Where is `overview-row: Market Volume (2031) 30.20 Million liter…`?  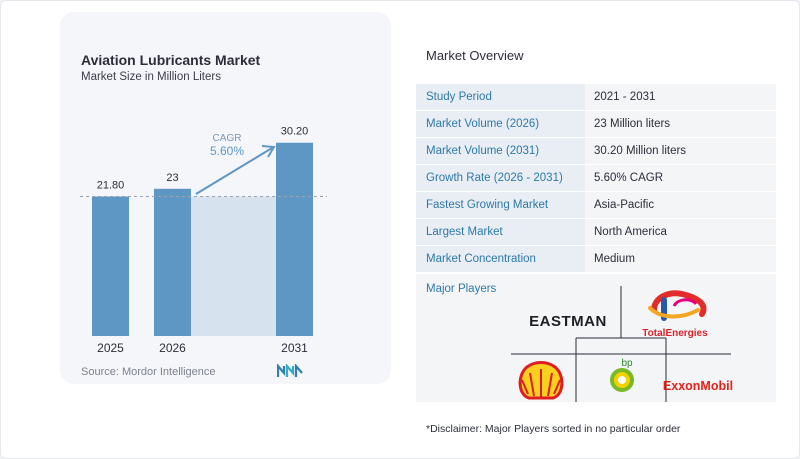
overview-row: Market Volume (2031) 30.20 Million liter… is located at coordinates (596, 151).